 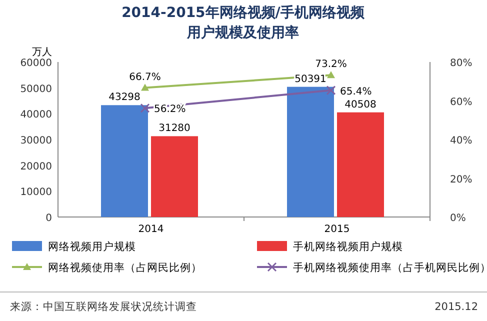 What do you see at coordinates (337, 229) in the screenshot?
I see `x-tick-label: 2015` at bounding box center [337, 229].